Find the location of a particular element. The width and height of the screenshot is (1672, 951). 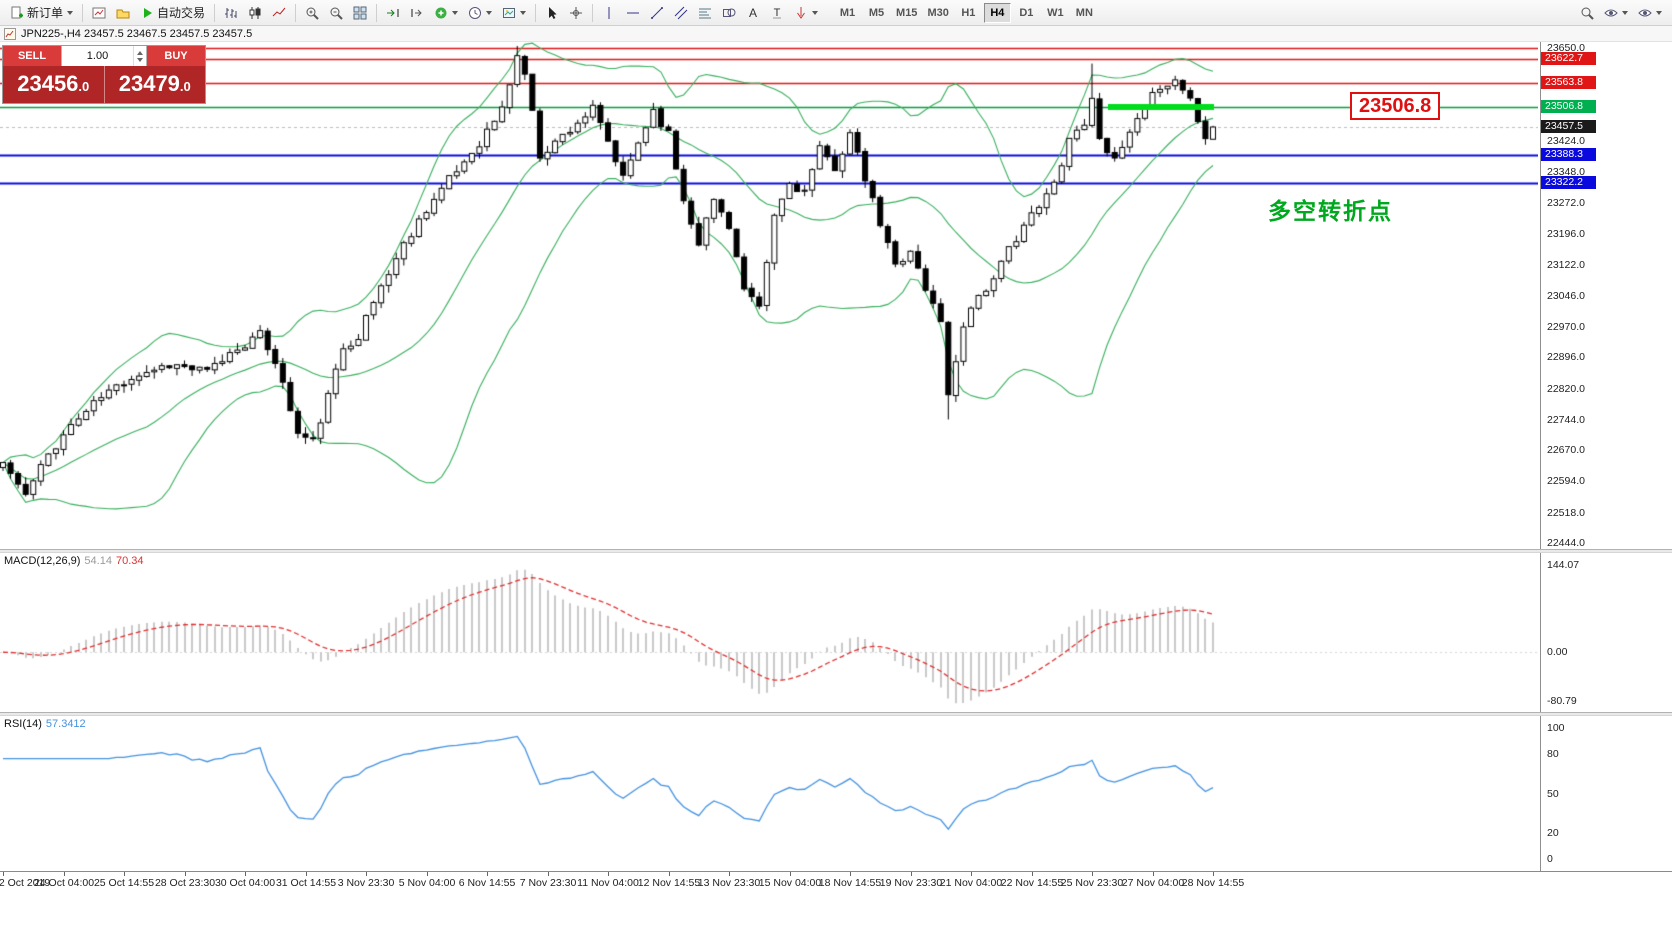

quick-view-button is located at coordinates (1650, 13).